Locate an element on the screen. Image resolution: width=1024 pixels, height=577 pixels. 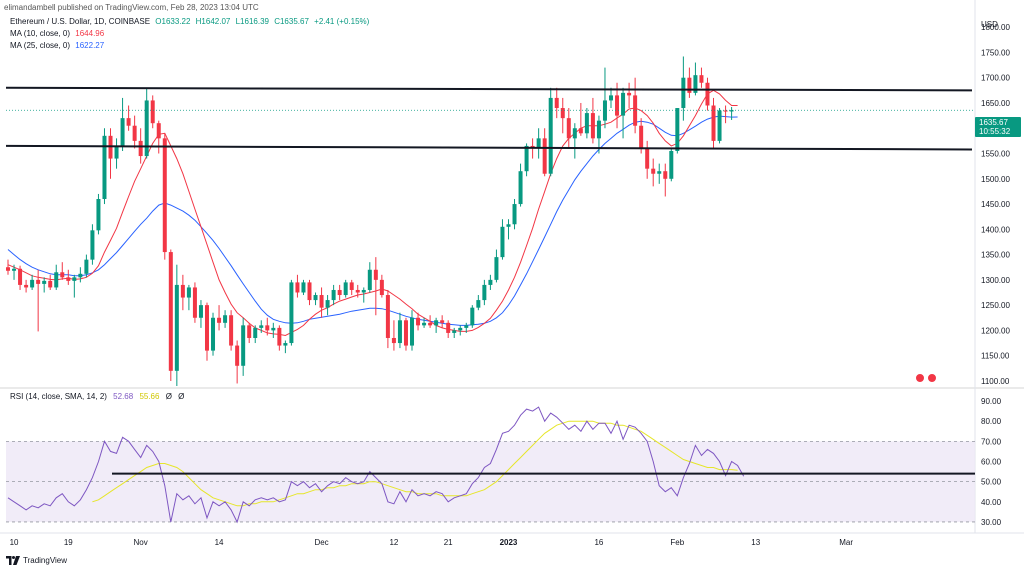
rsi-value: 52.68 is located at coordinates (123, 396).